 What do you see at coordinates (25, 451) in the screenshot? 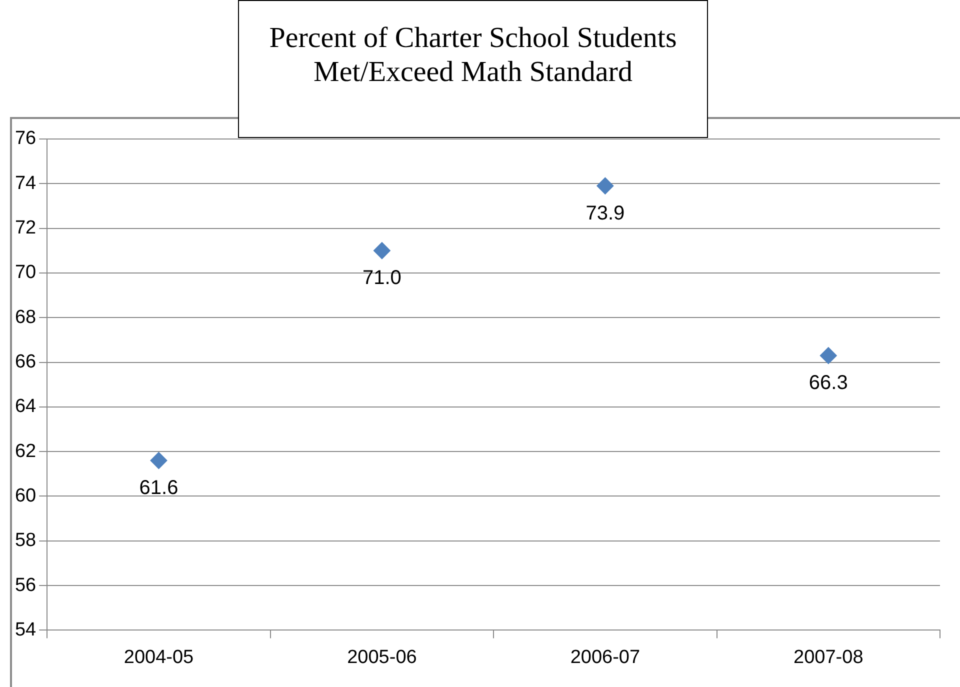
I see `y-tick-label: 62` at bounding box center [25, 451].